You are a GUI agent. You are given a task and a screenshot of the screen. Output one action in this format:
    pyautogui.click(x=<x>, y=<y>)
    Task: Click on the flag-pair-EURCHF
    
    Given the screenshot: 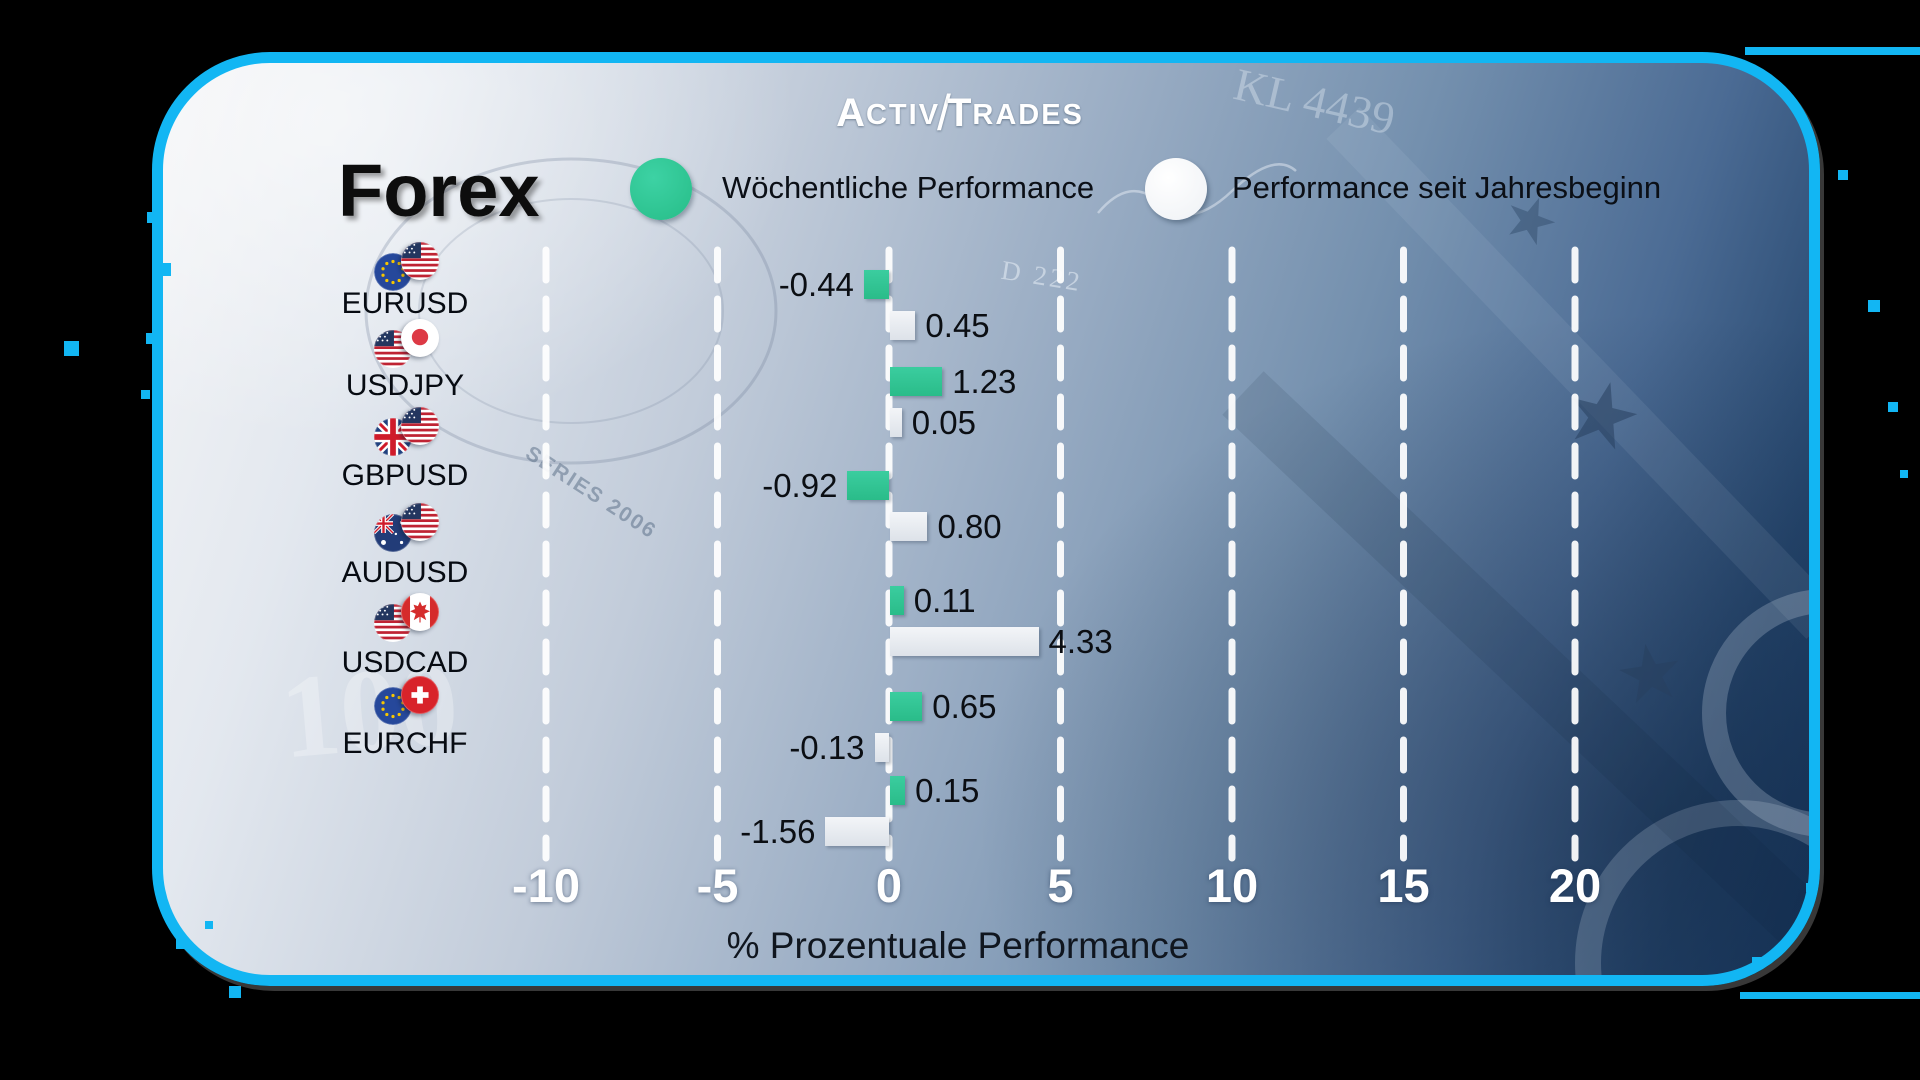 What is the action you would take?
    pyautogui.click(x=408, y=702)
    